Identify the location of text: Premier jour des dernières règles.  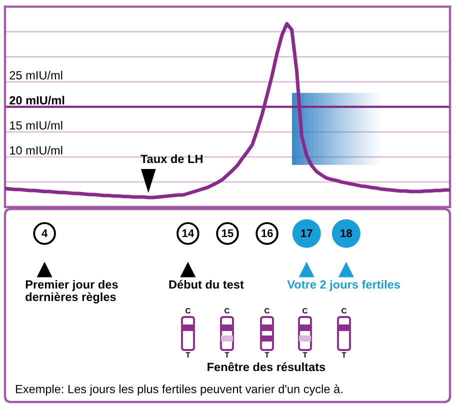
(72, 292).